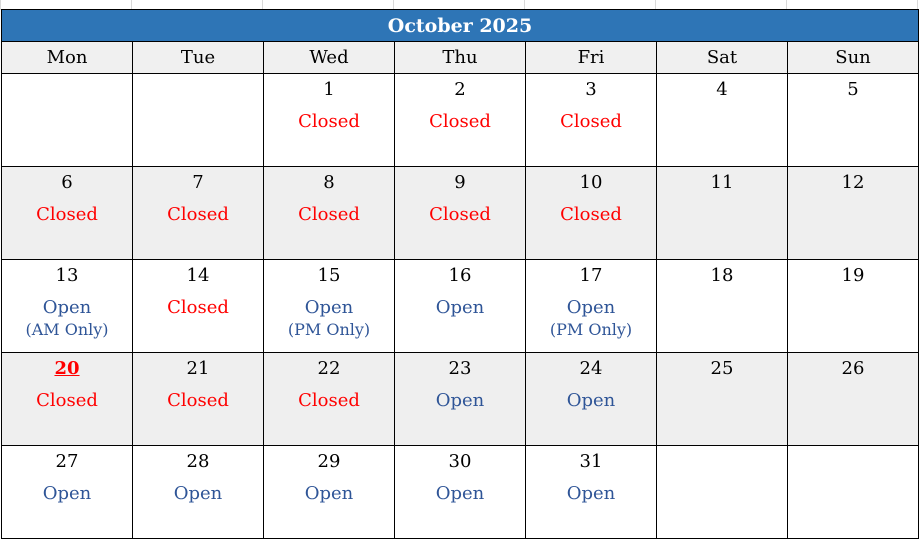 The image size is (922, 541). What do you see at coordinates (591, 57) in the screenshot?
I see `weekday-fri: Fri` at bounding box center [591, 57].